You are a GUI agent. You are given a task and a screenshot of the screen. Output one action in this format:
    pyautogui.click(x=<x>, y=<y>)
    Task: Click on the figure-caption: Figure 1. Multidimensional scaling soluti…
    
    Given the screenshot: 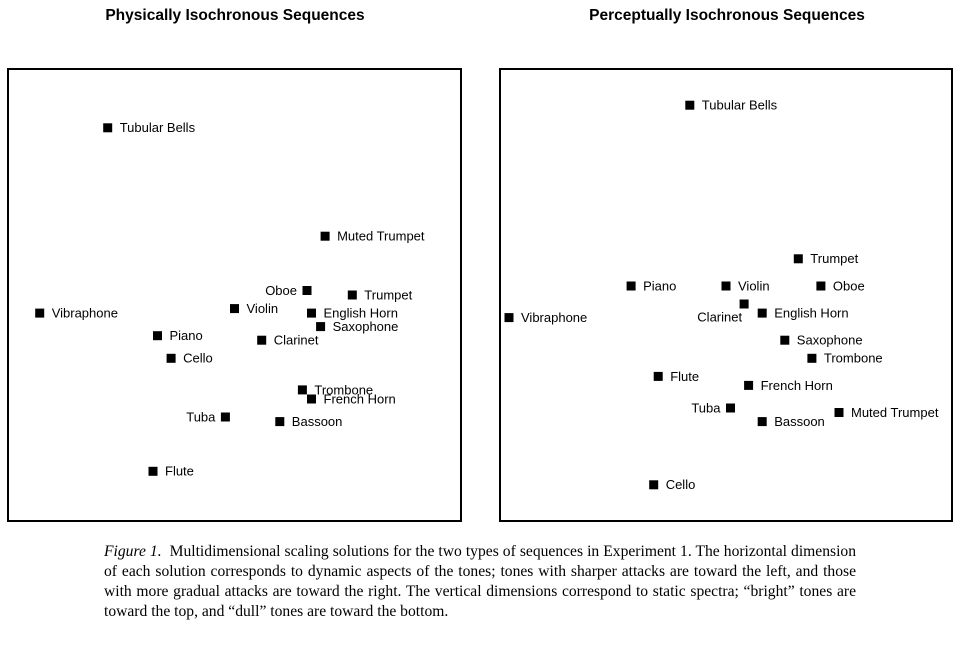 What is the action you would take?
    pyautogui.click(x=480, y=582)
    